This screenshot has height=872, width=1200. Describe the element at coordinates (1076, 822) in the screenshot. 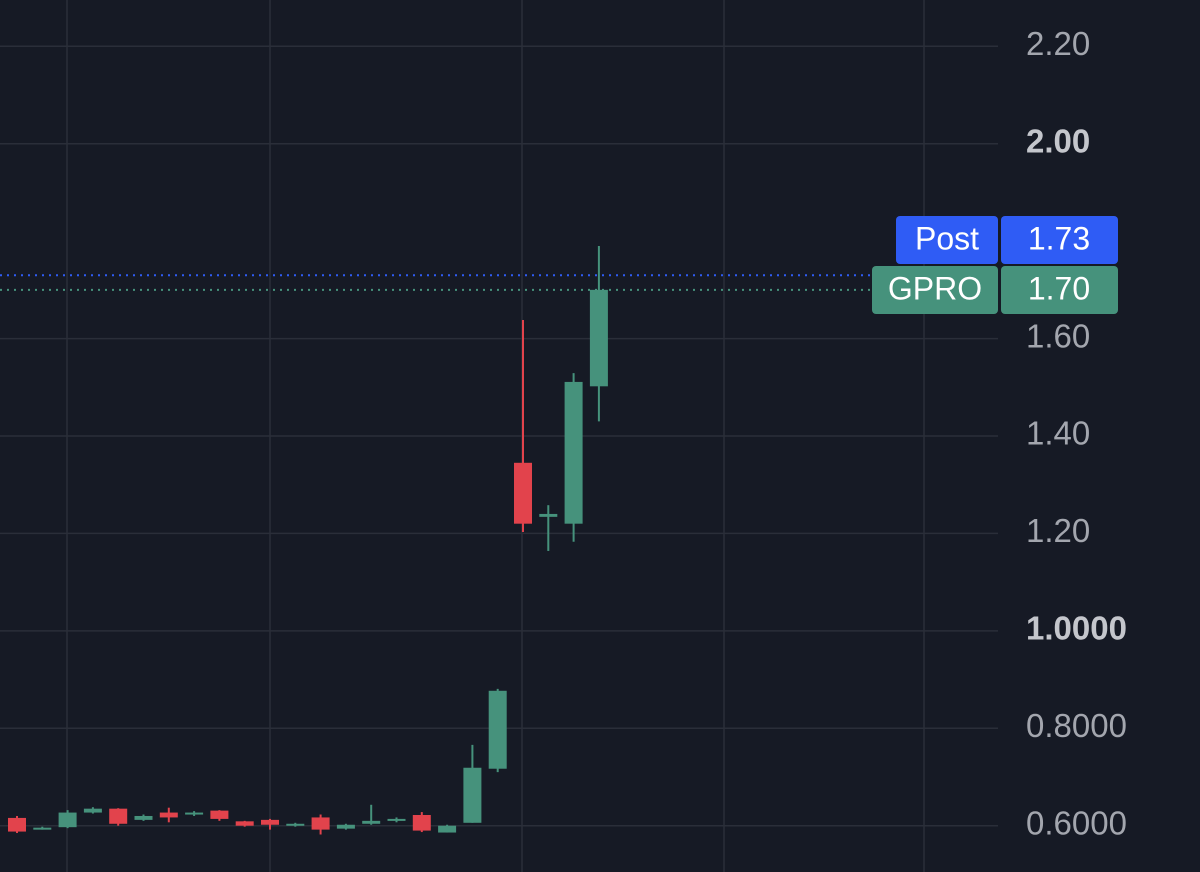

I see `y-tick-label: 0.6000` at that location.